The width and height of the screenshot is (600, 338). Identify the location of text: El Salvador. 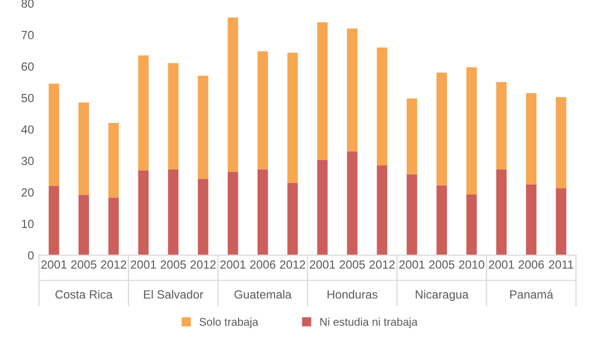
(174, 294).